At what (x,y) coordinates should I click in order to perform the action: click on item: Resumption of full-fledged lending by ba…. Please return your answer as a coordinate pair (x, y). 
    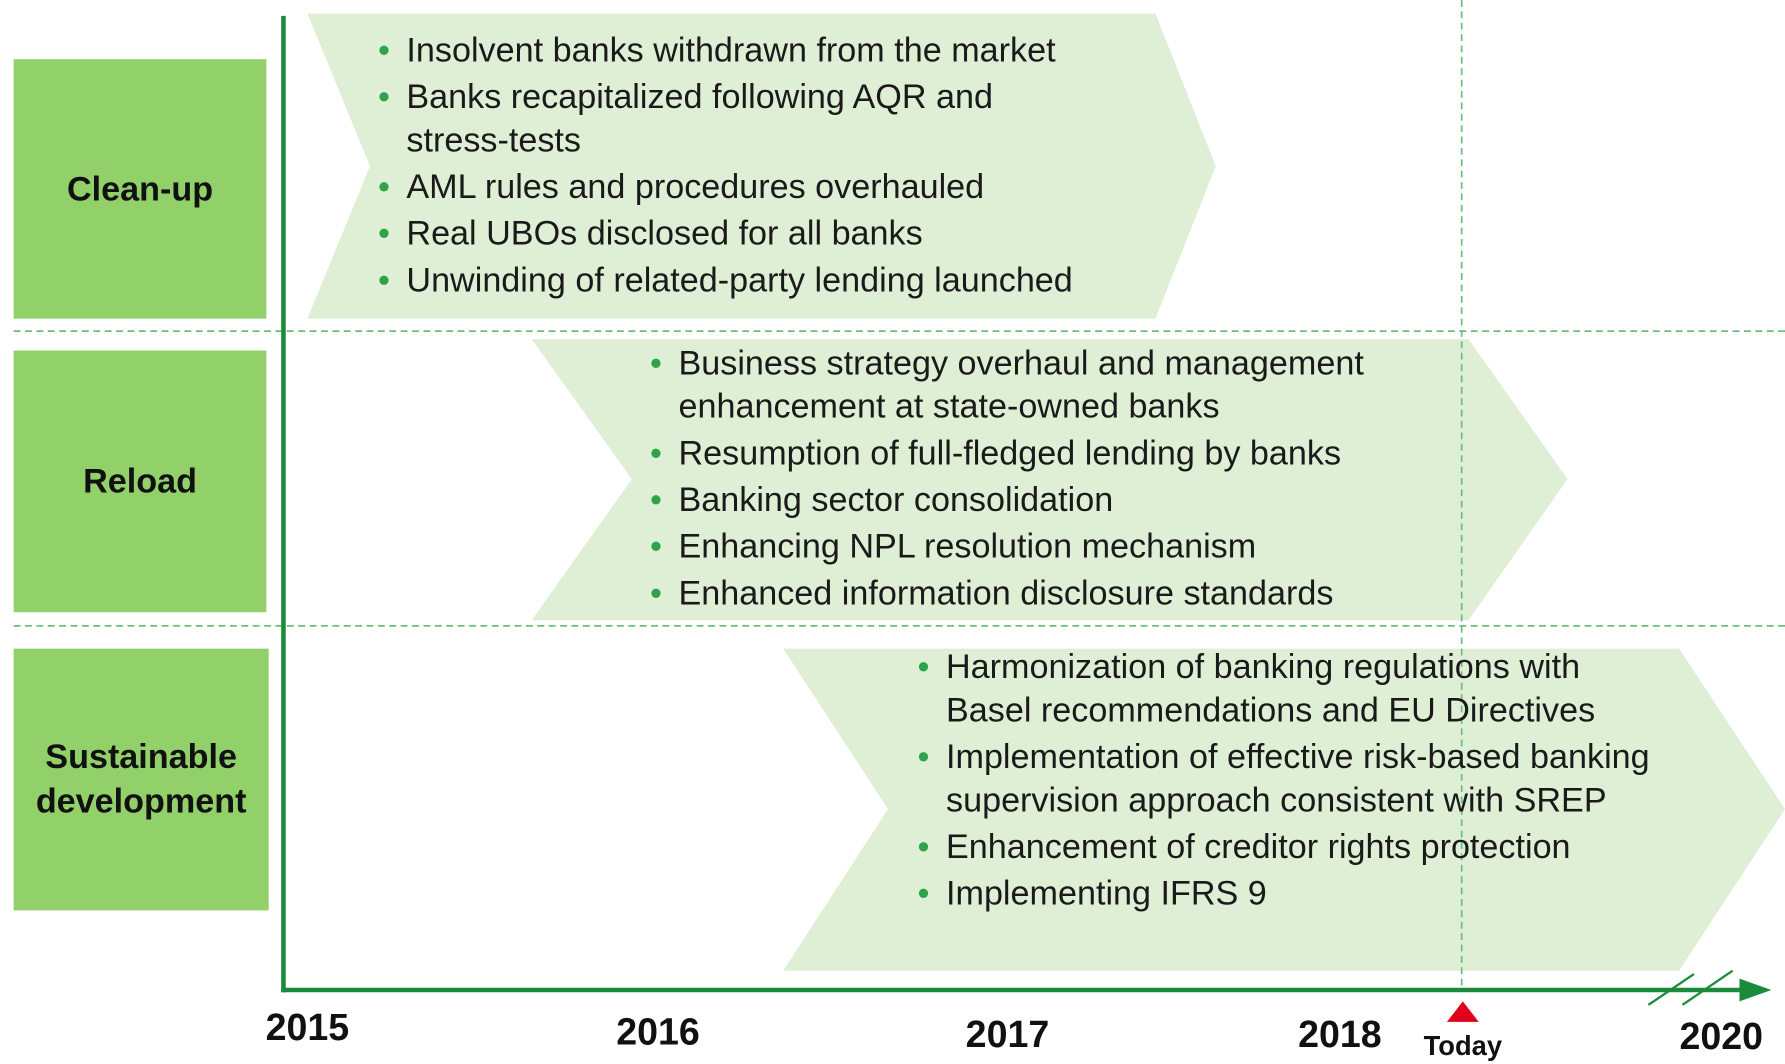
    Looking at the image, I should click on (1048, 453).